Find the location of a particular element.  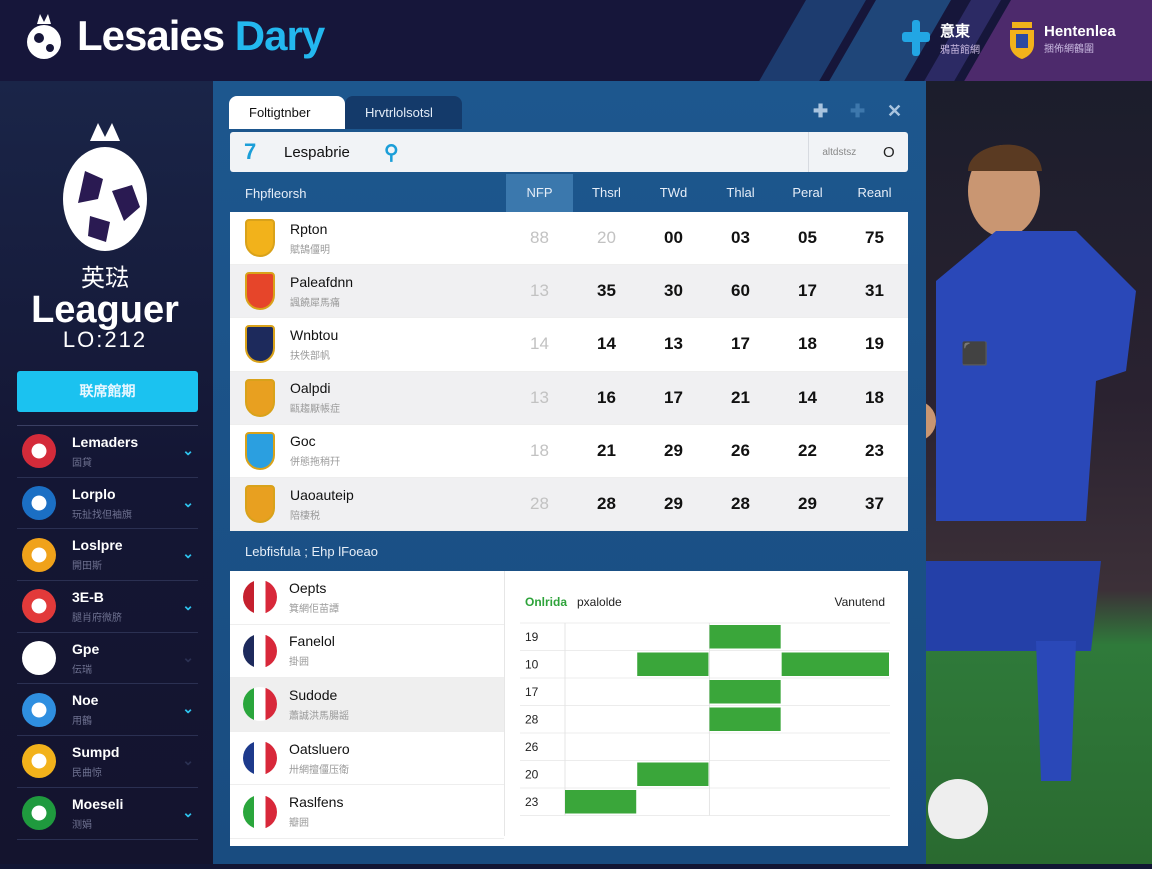

list-item-text: Raslfens 瓣囲 is located at coordinates (316, 811).